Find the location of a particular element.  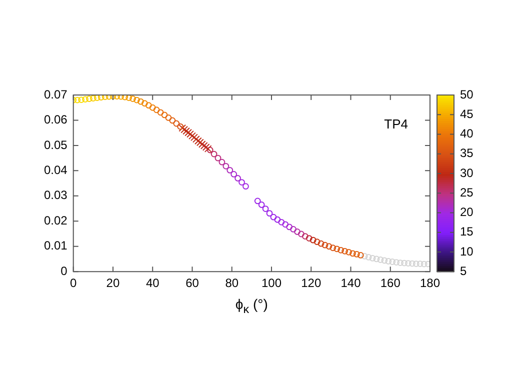

x-tick-label: 20 is located at coordinates (113, 283).